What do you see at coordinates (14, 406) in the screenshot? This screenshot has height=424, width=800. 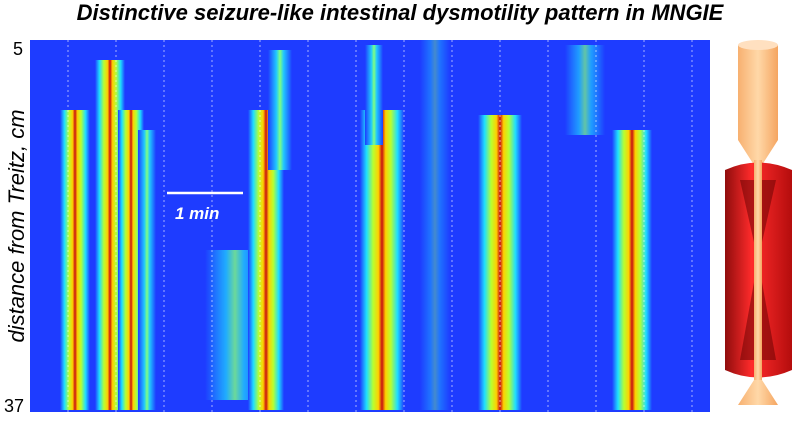 I see `y-tick-label: 37` at bounding box center [14, 406].